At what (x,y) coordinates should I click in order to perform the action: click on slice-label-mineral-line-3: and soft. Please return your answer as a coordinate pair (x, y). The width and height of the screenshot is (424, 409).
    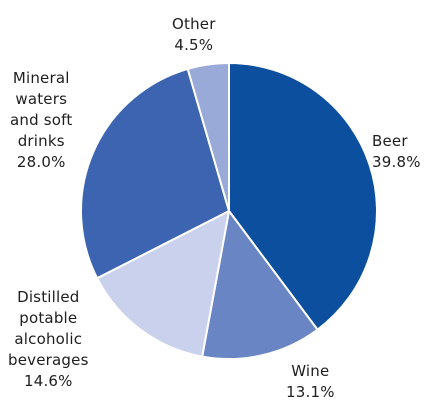
    Looking at the image, I should click on (41, 120).